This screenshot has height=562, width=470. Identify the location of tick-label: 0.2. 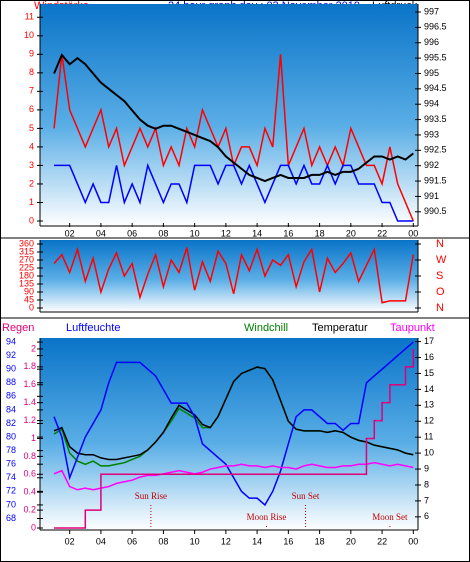
(29, 509).